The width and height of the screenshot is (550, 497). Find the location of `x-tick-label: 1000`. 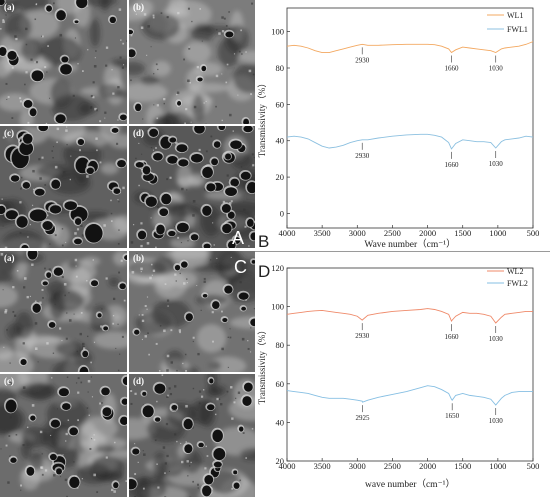

x-tick-label: 1000 is located at coordinates (497, 466).